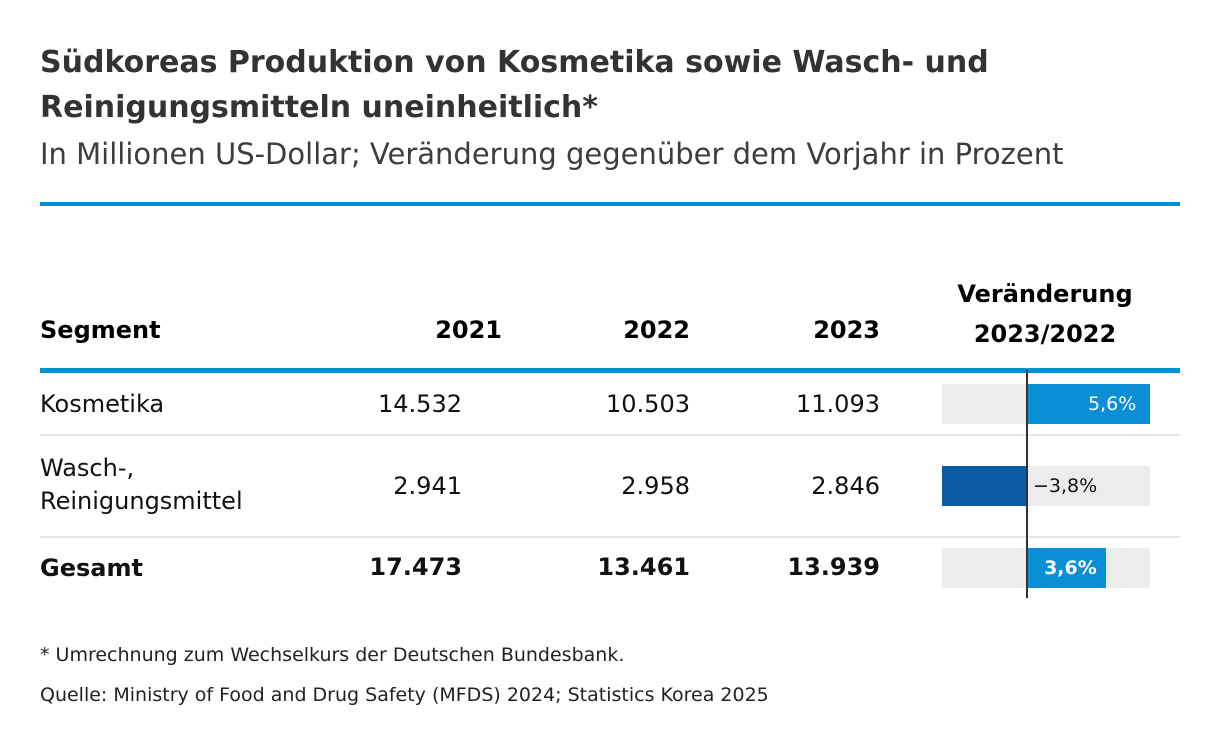  Describe the element at coordinates (845, 486) in the screenshot. I see `row-wasch-2023: 2.846` at that location.